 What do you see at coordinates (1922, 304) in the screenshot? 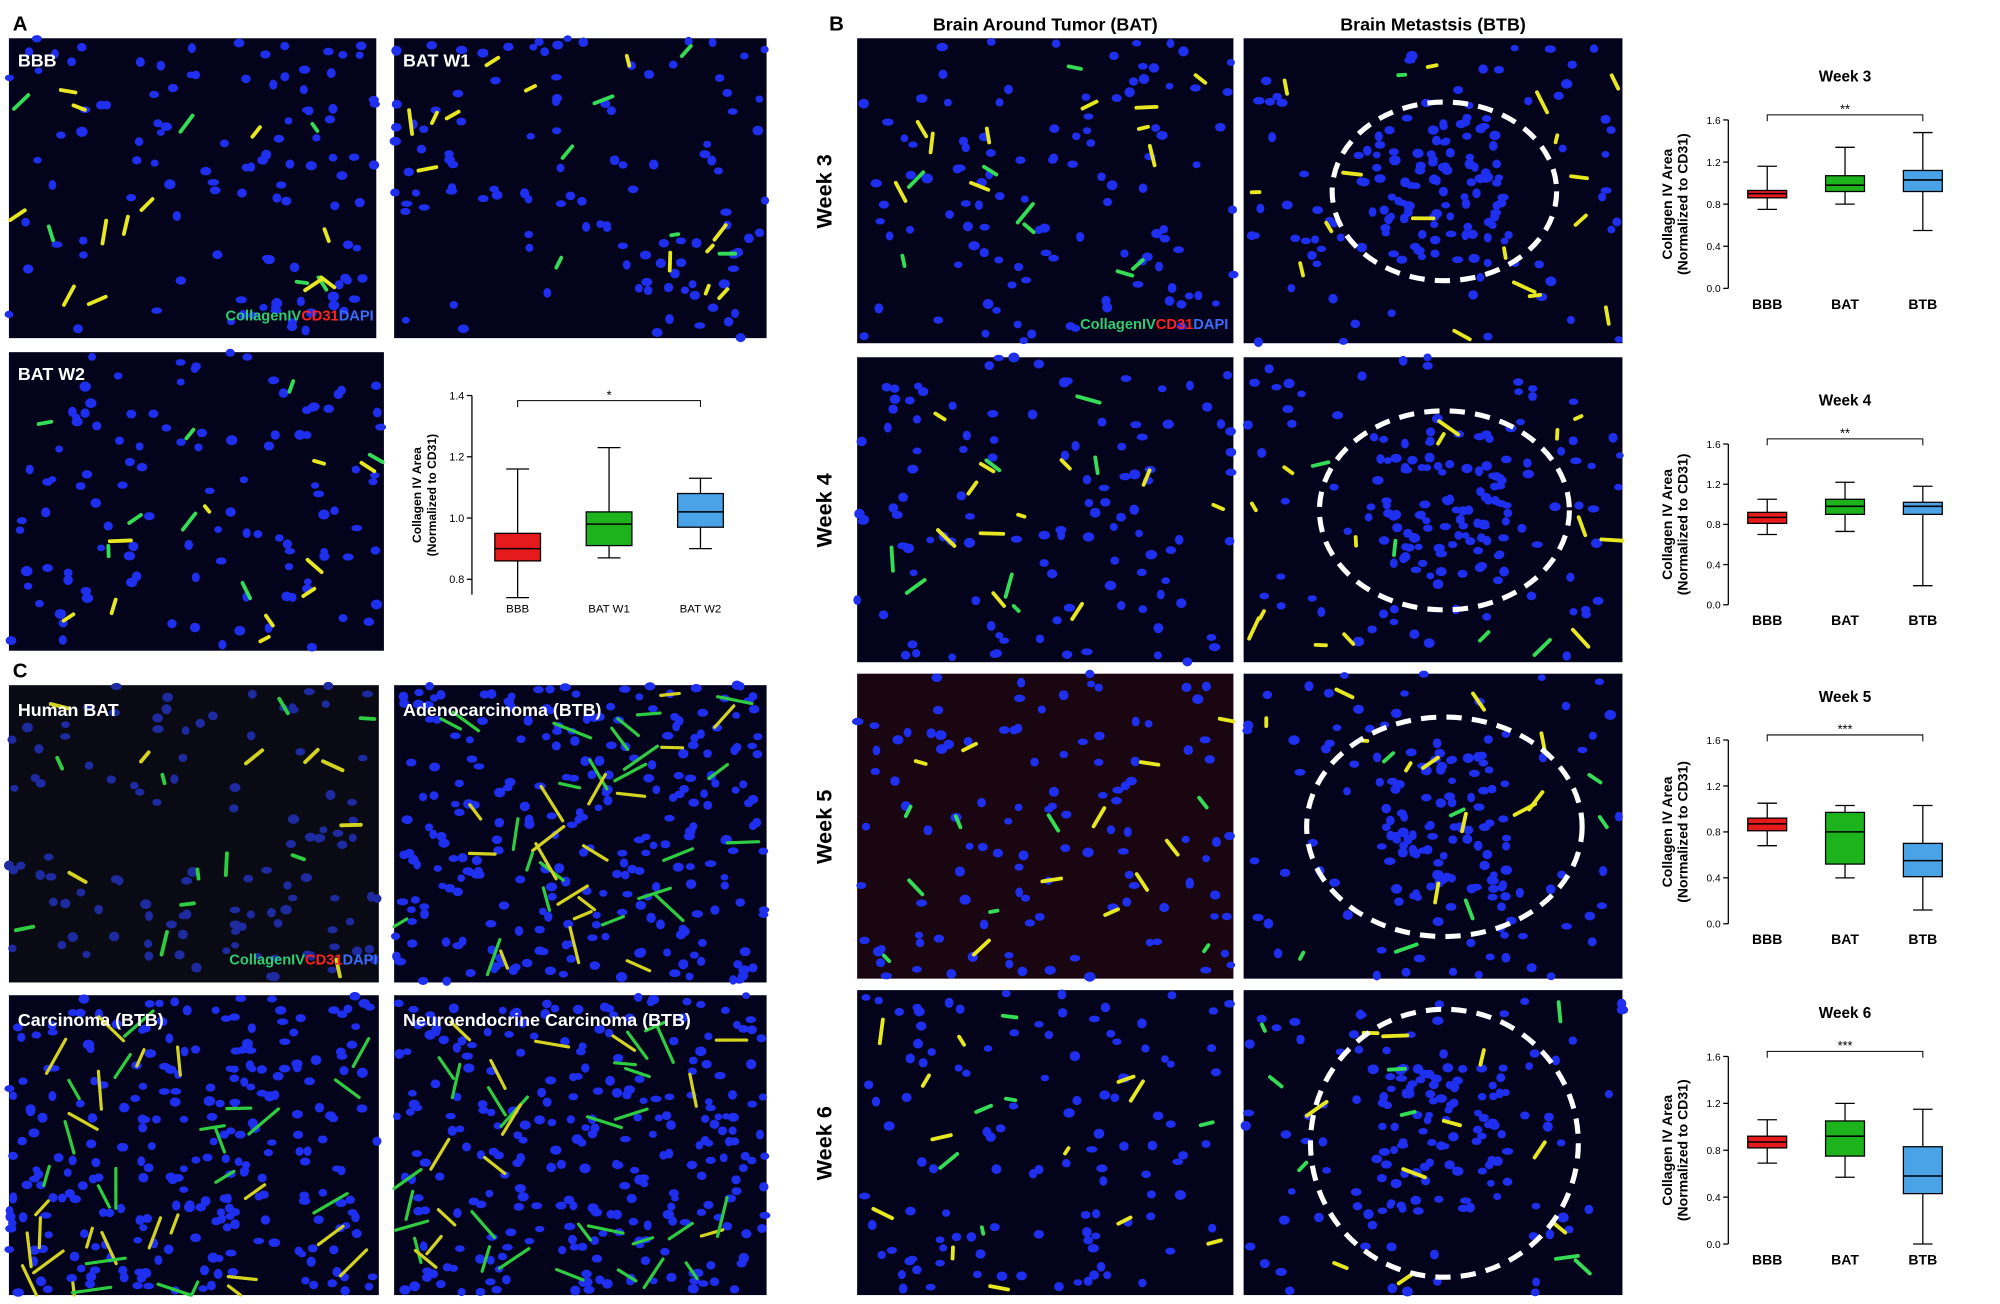
I see `x-tick-label: BTB` at bounding box center [1922, 304].